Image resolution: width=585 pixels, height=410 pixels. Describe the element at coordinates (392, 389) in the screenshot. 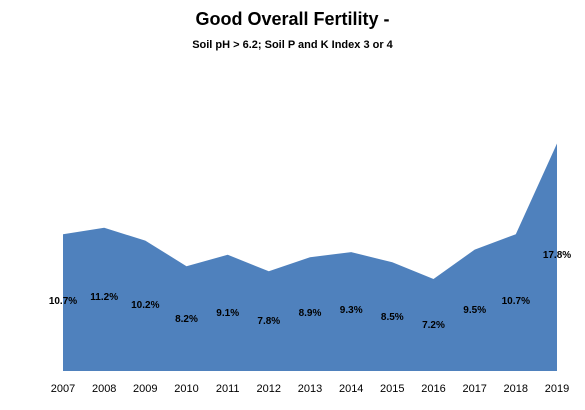

I see `x-tick-label: 2015` at that location.